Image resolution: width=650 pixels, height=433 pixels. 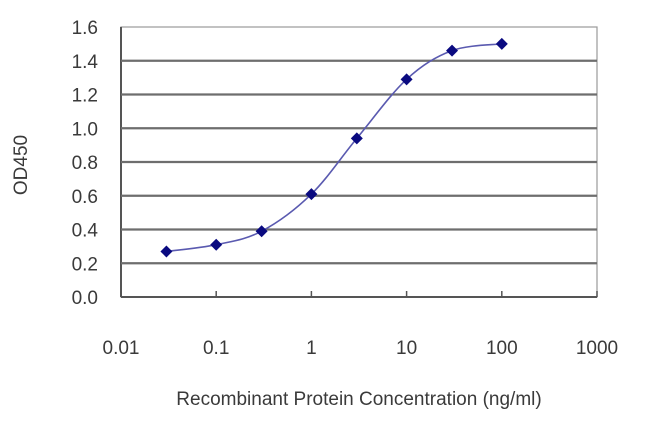 I want to click on y-axis-tick-labels: 0.0 0.2 0.4 0.6 0.8 1.0 1.2 1.4 1.6, so click(x=85, y=163).